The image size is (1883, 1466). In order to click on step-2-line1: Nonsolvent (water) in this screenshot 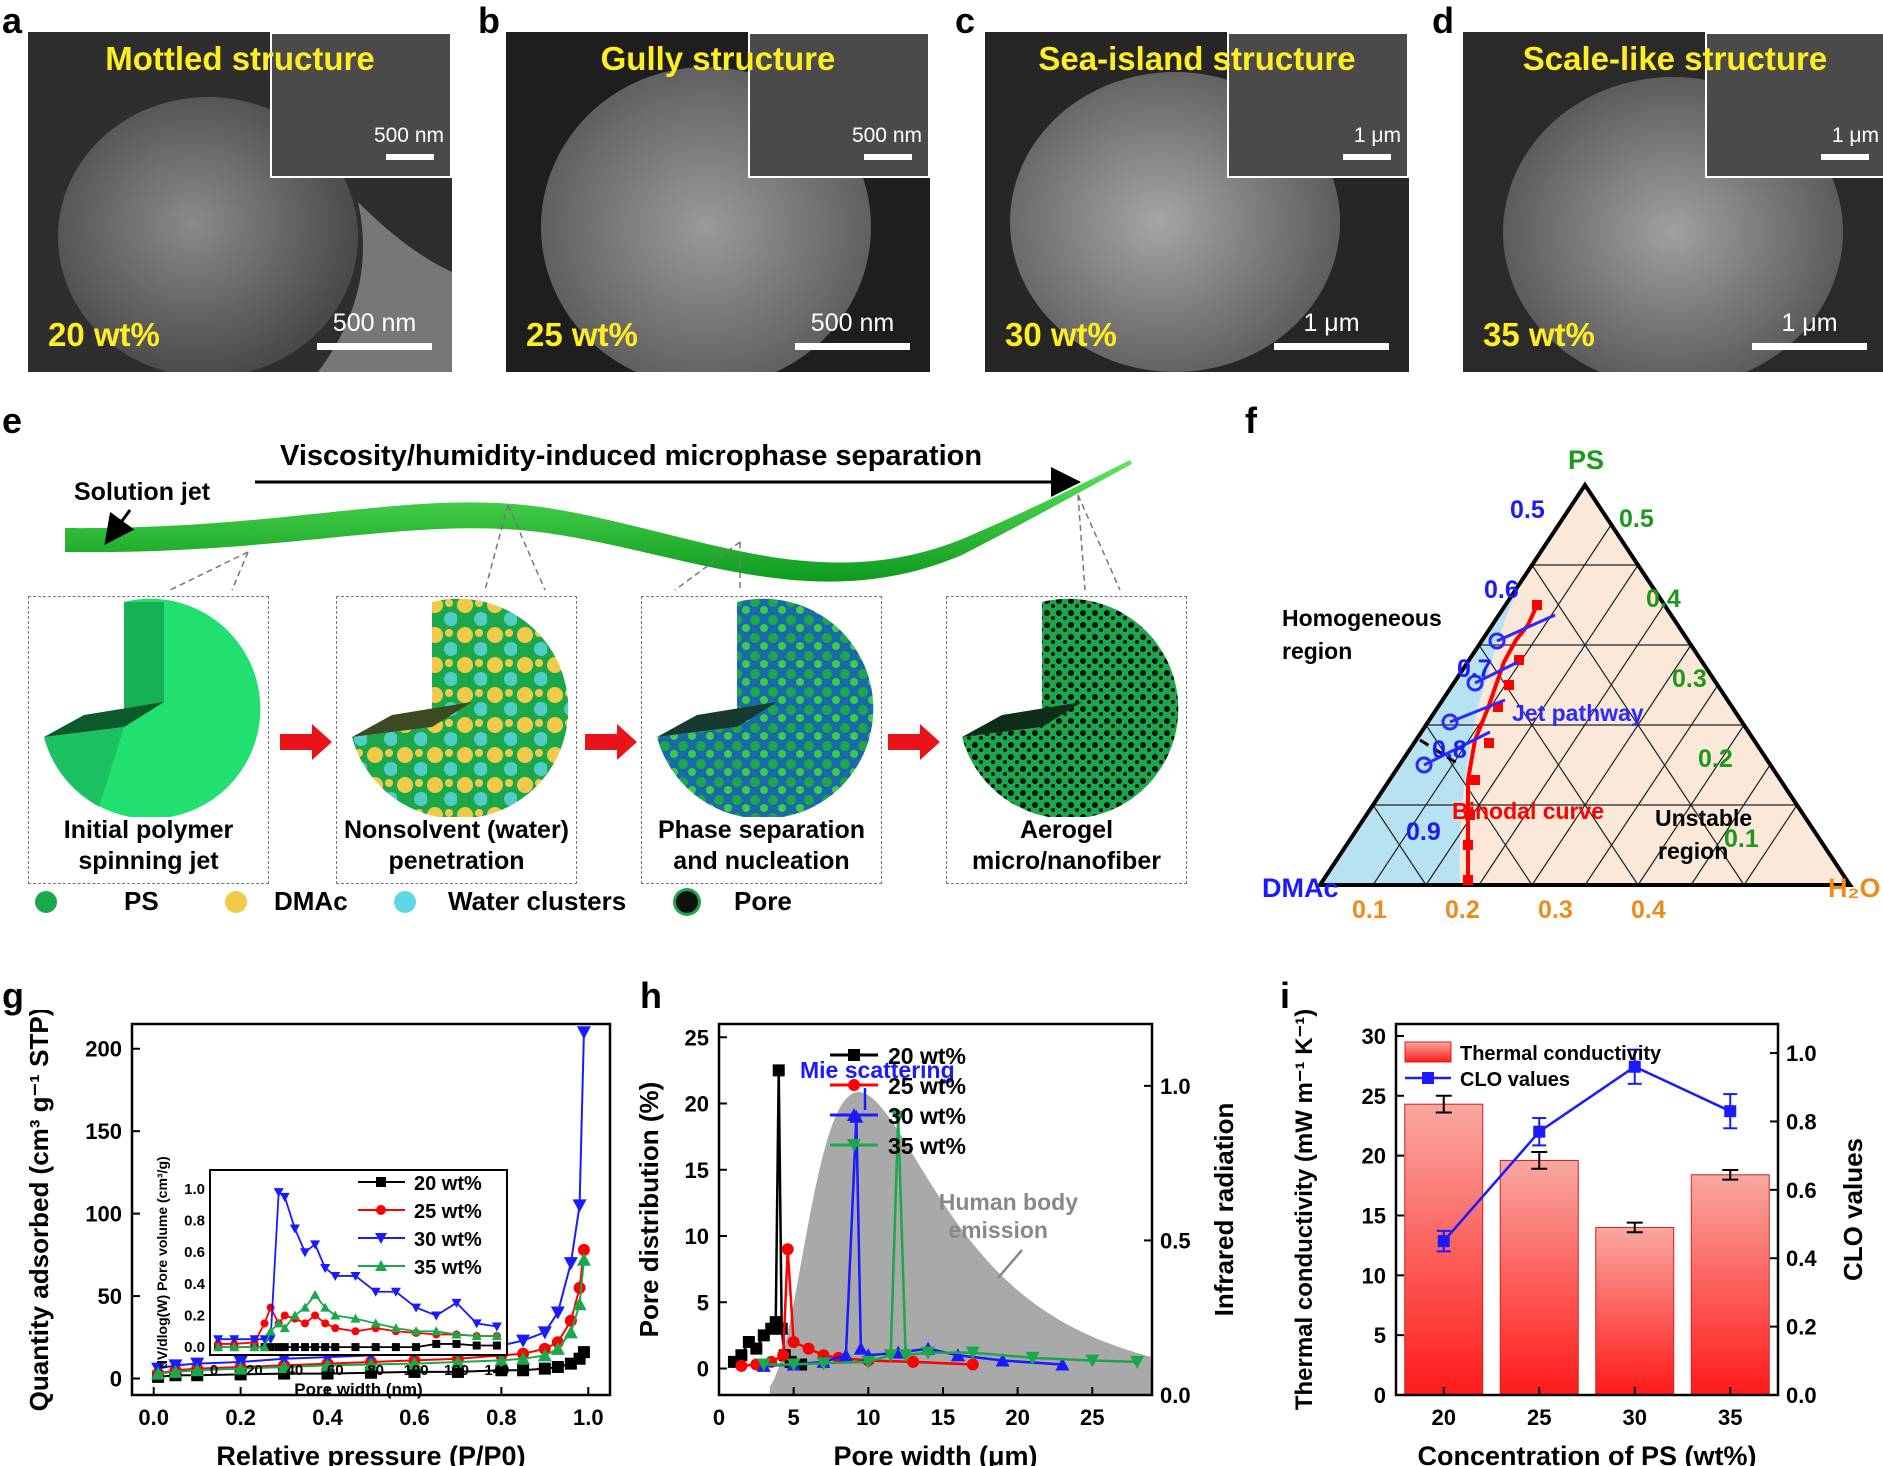, I will do `click(456, 830)`.